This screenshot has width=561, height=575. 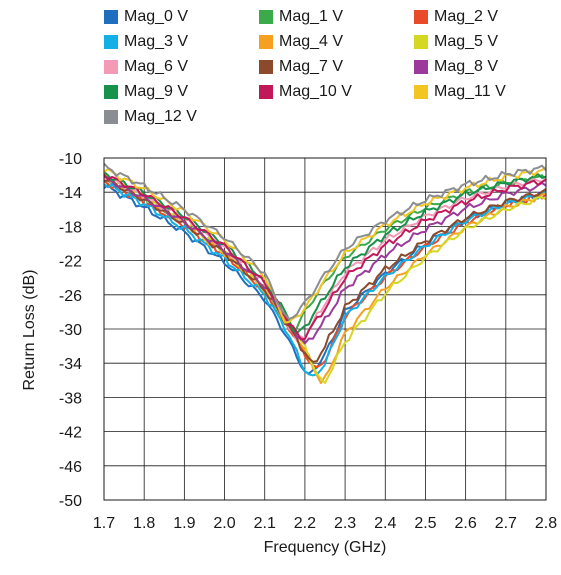 What do you see at coordinates (325, 547) in the screenshot?
I see `x-axis-label: Frequency (GHz)` at bounding box center [325, 547].